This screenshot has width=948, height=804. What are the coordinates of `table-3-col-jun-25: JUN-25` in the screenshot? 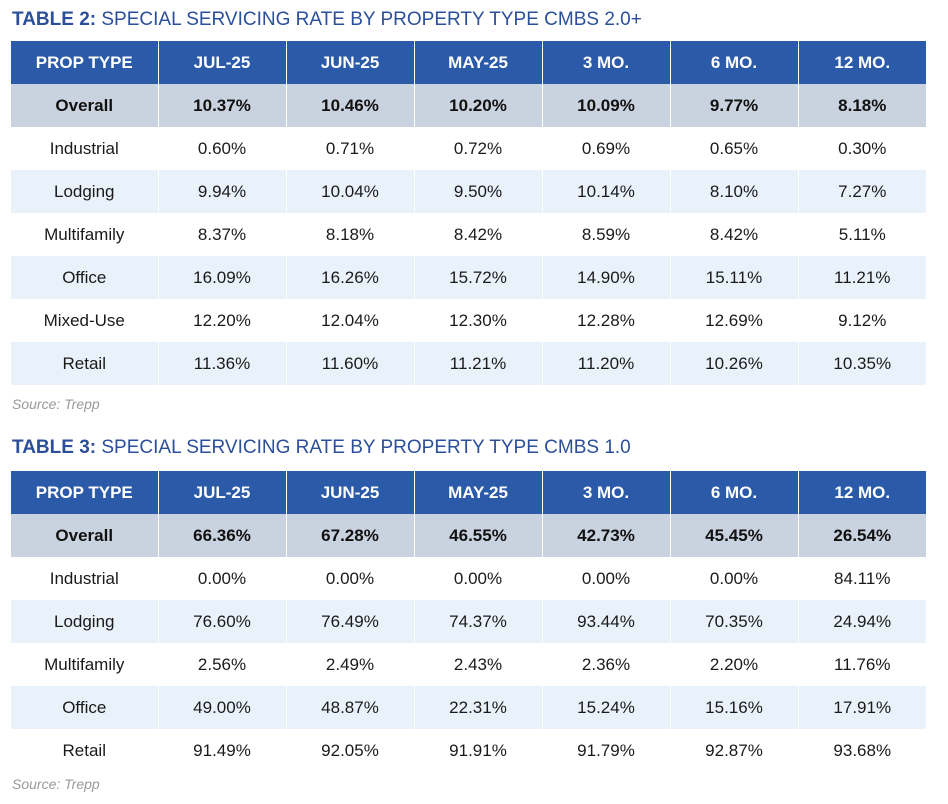 It's located at (349, 492).